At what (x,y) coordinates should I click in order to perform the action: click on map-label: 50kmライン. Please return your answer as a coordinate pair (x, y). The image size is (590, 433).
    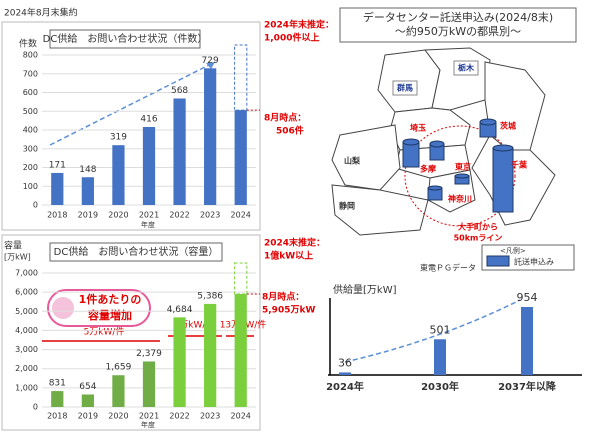
    Looking at the image, I should click on (478, 238).